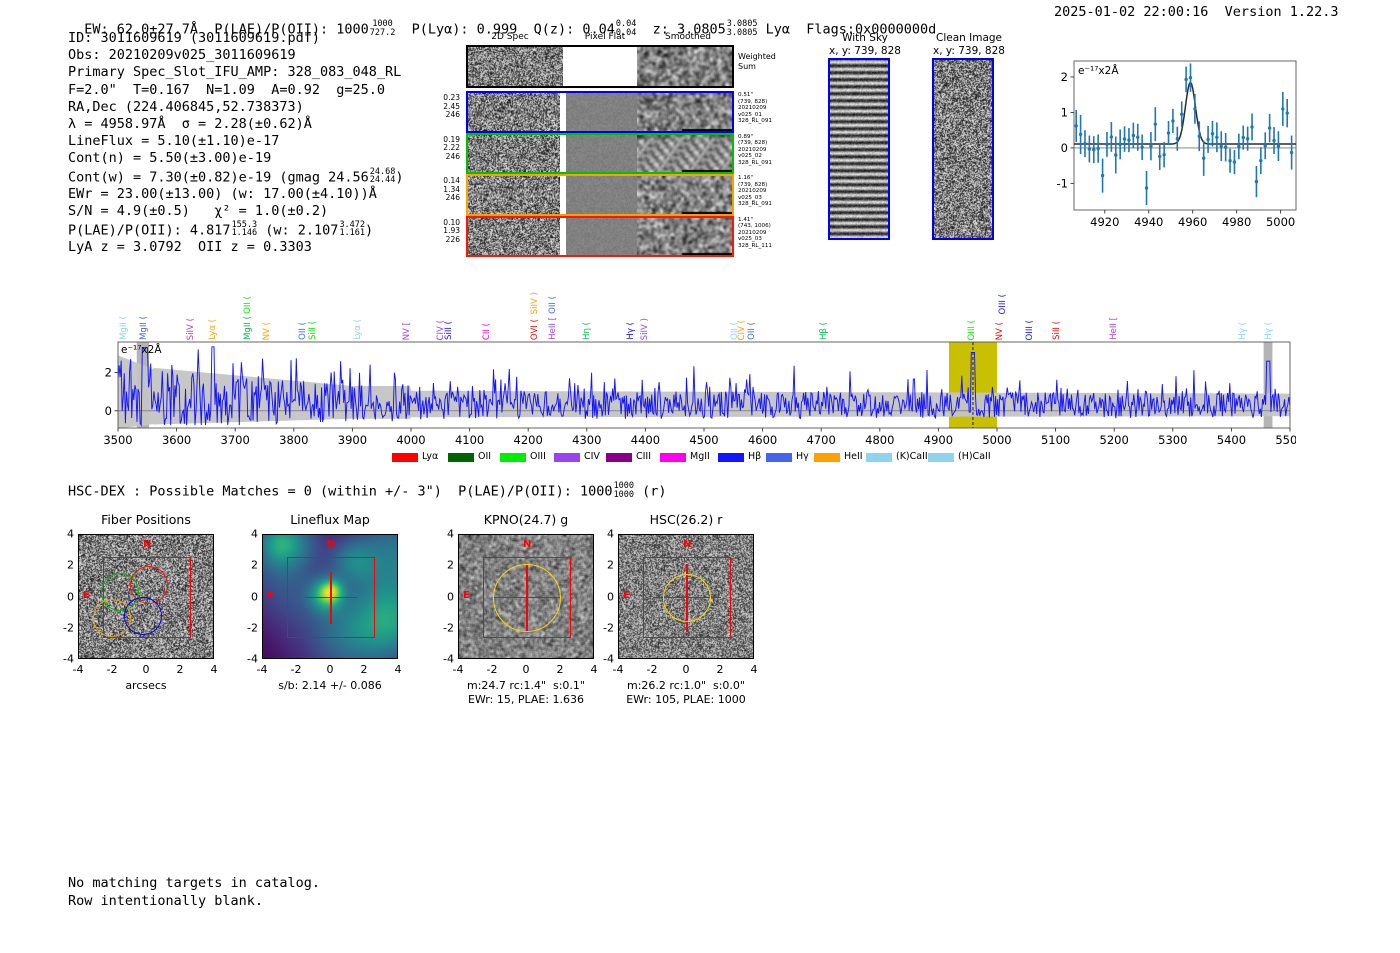 The image size is (1400, 953). What do you see at coordinates (410, 440) in the screenshot?
I see `svg-text: 4000` at bounding box center [410, 440].